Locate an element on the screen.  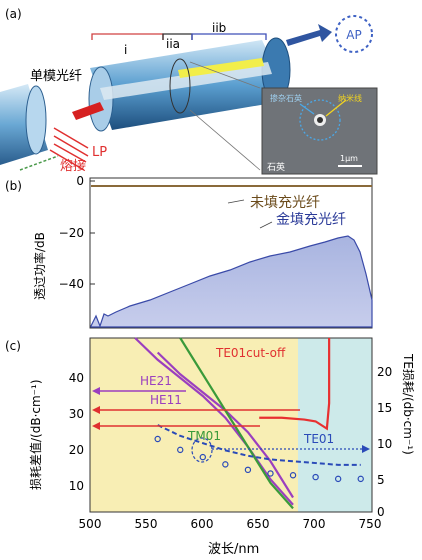
panel-b-ytick-40: −40 is located at coordinates (71, 284).